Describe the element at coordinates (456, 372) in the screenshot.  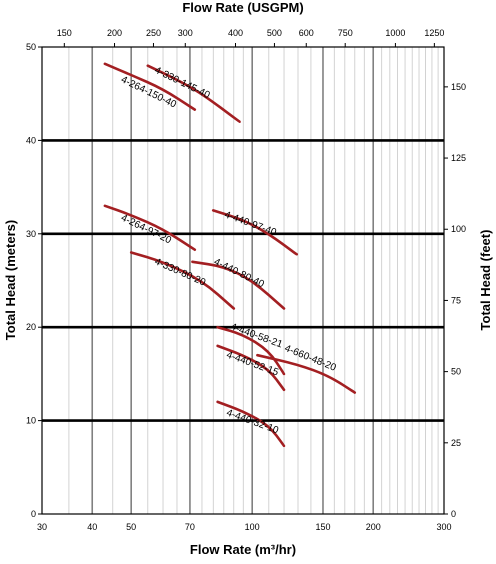
I see `y2-tick-label: 50` at that location.